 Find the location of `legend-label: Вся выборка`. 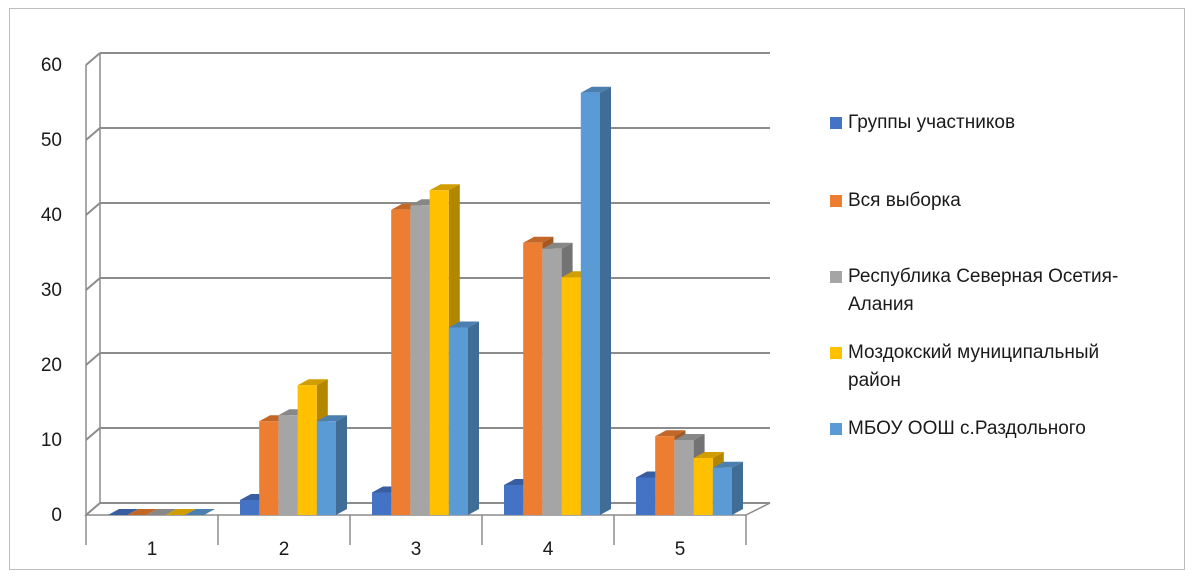

legend-label: Вся выборка is located at coordinates (904, 200).